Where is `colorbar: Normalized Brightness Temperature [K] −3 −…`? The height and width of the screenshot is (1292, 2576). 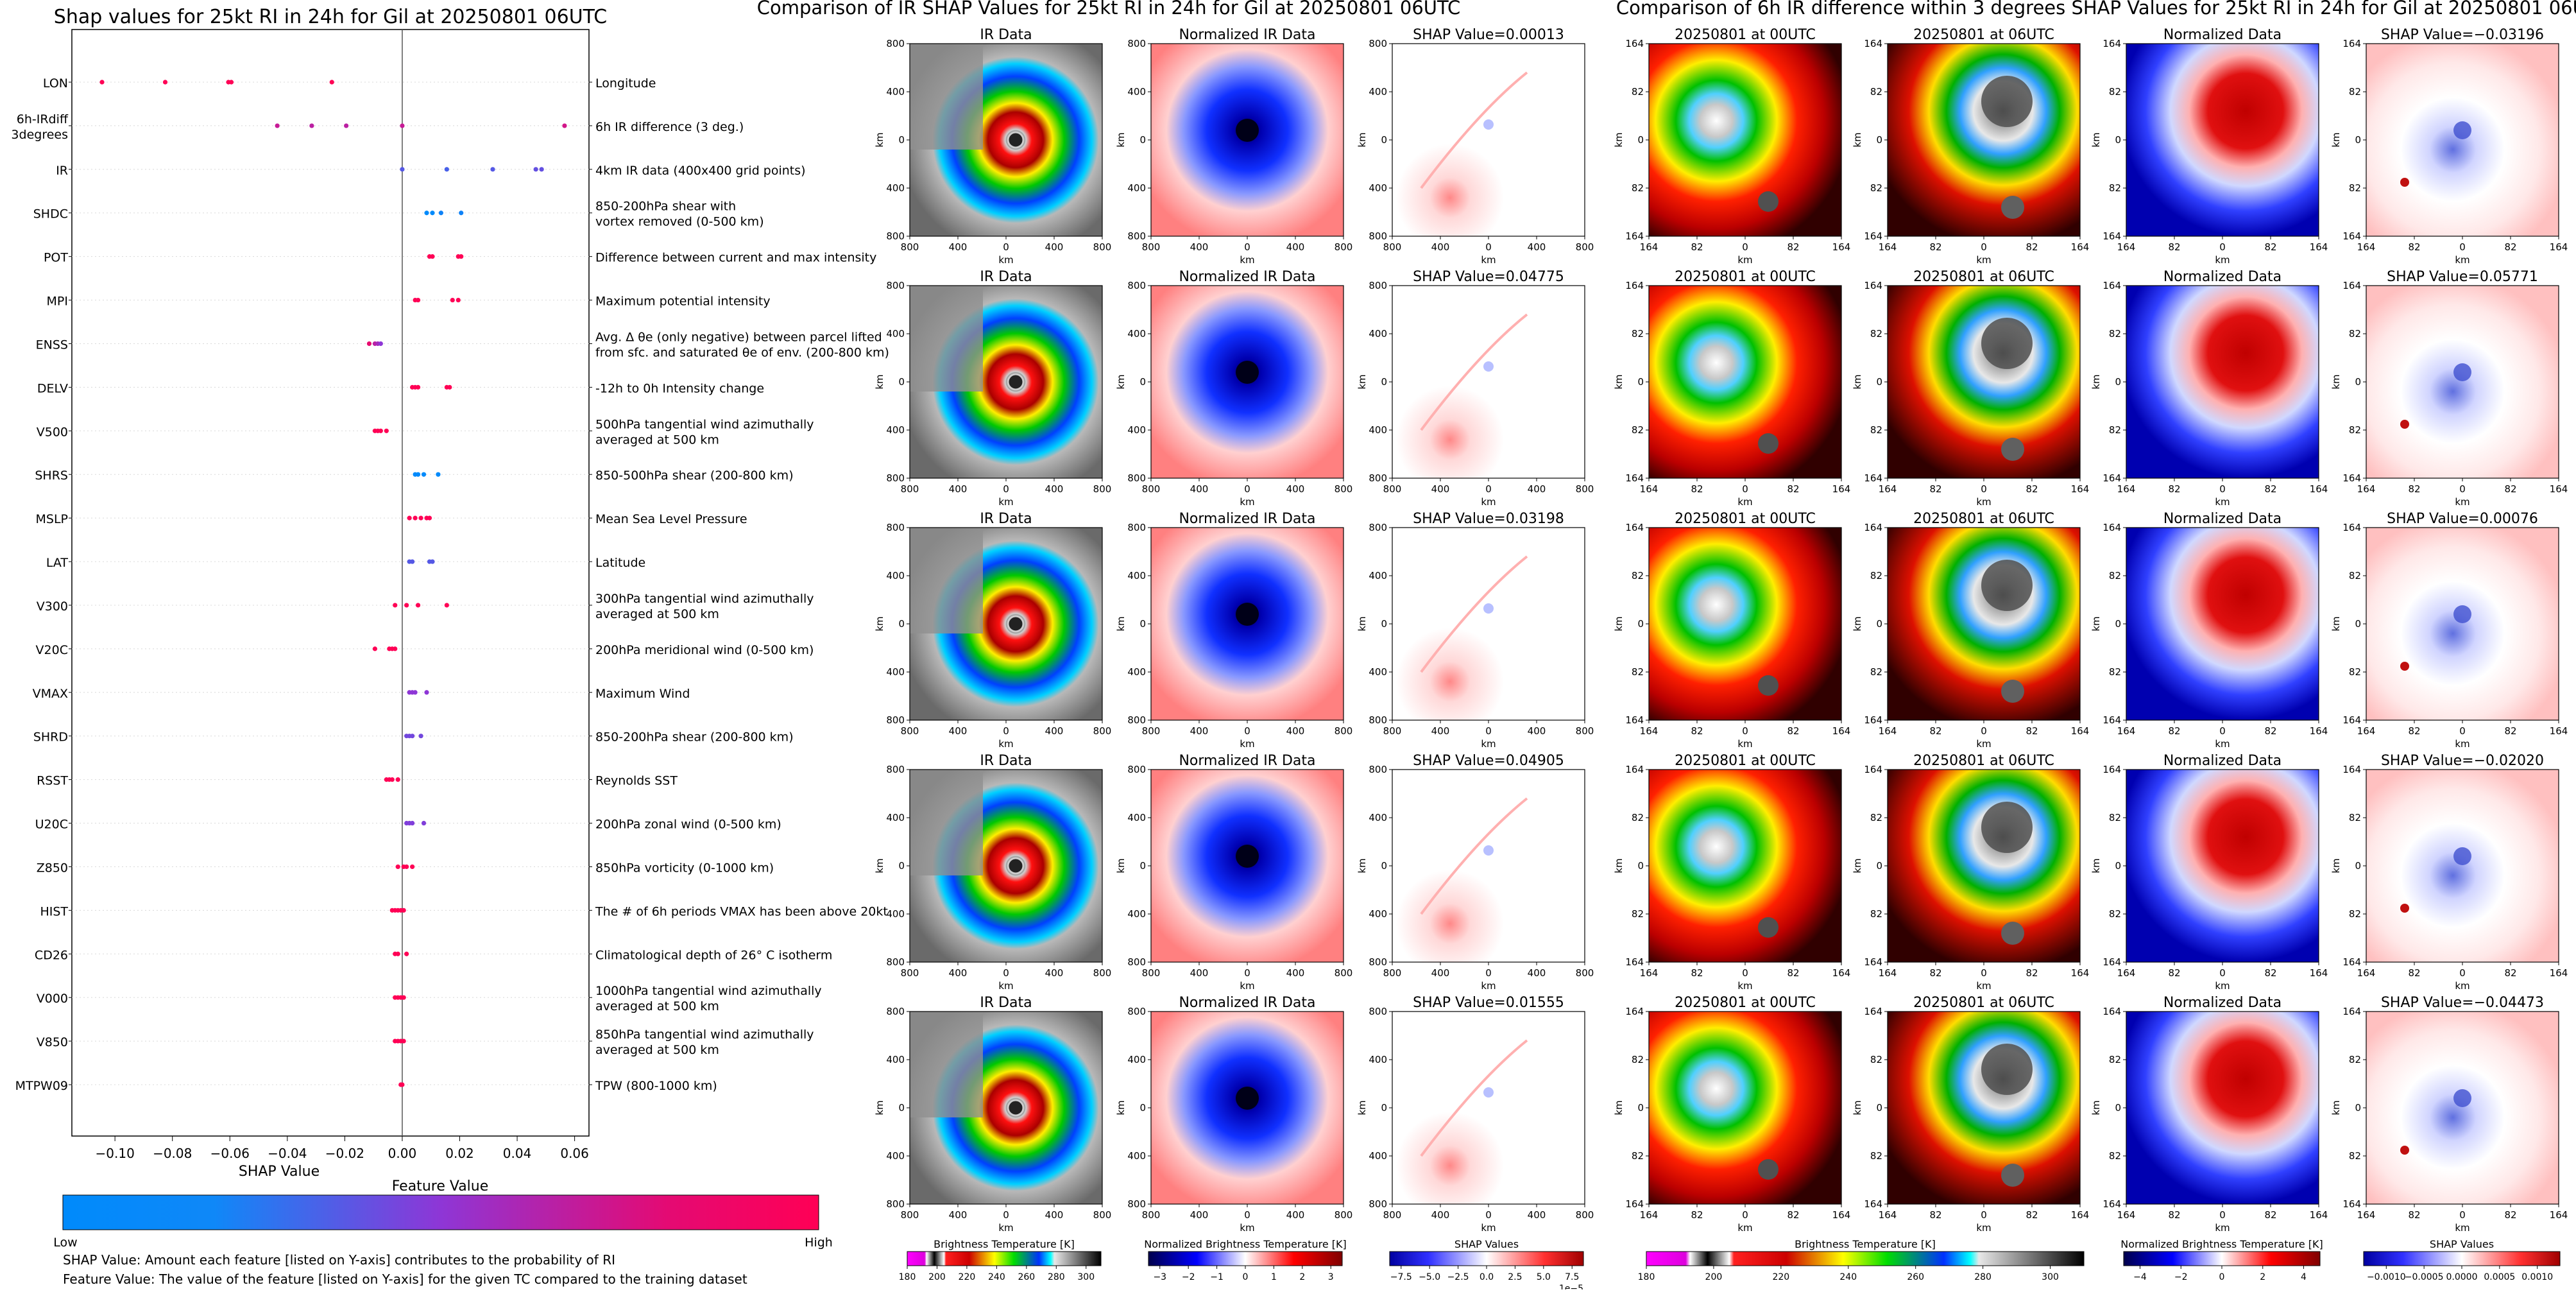
colorbar: Normalized Brightness Temperature [K] −3 −… is located at coordinates (1245, 1260).